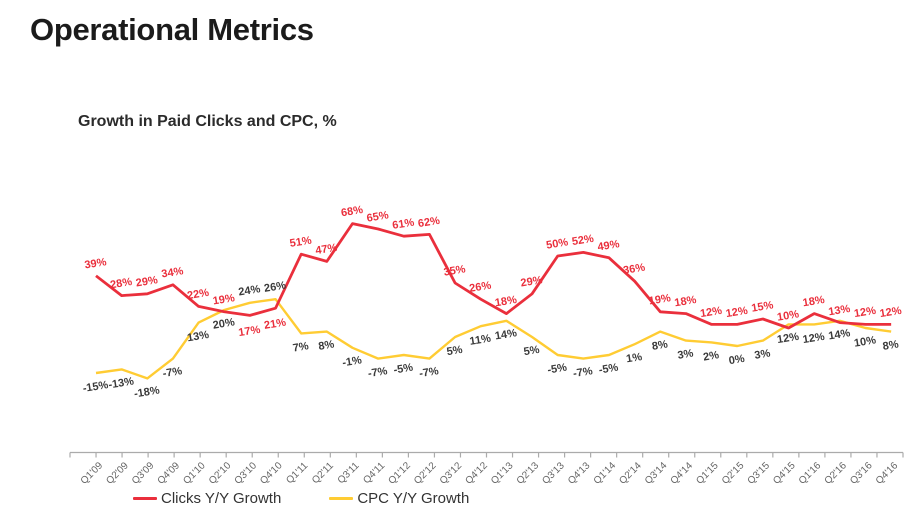  What do you see at coordinates (759, 473) in the screenshot?
I see `x-axis-label: Q3'15` at bounding box center [759, 473].